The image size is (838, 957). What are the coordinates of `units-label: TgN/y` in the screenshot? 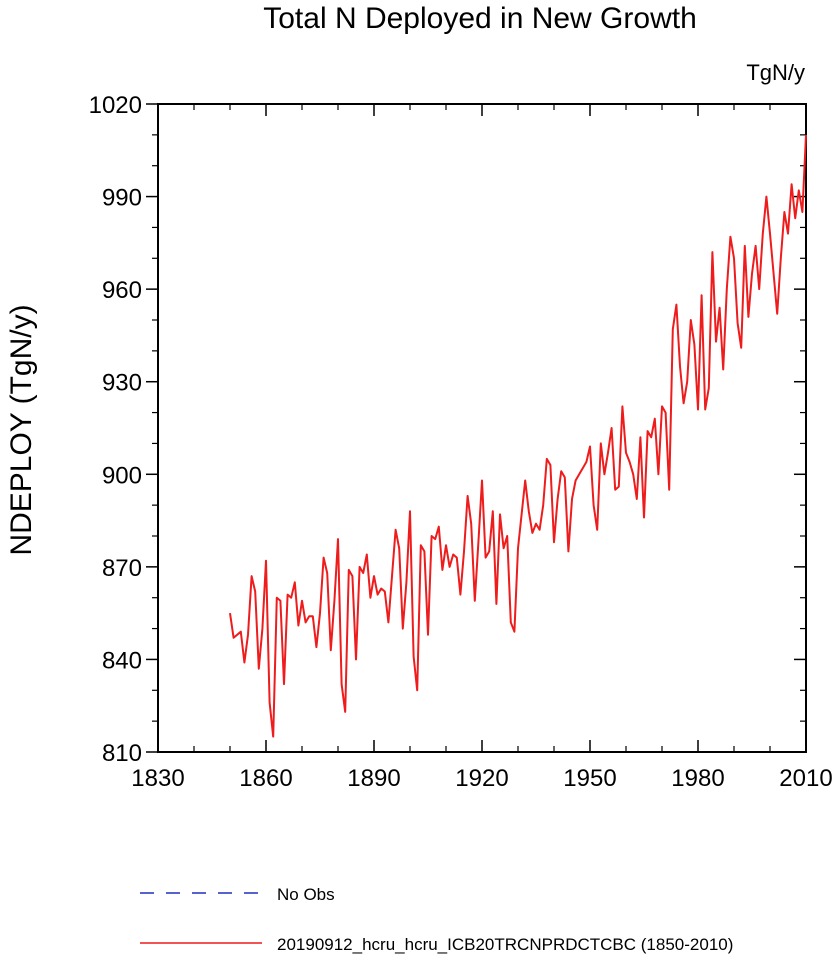 It's located at (775, 72).